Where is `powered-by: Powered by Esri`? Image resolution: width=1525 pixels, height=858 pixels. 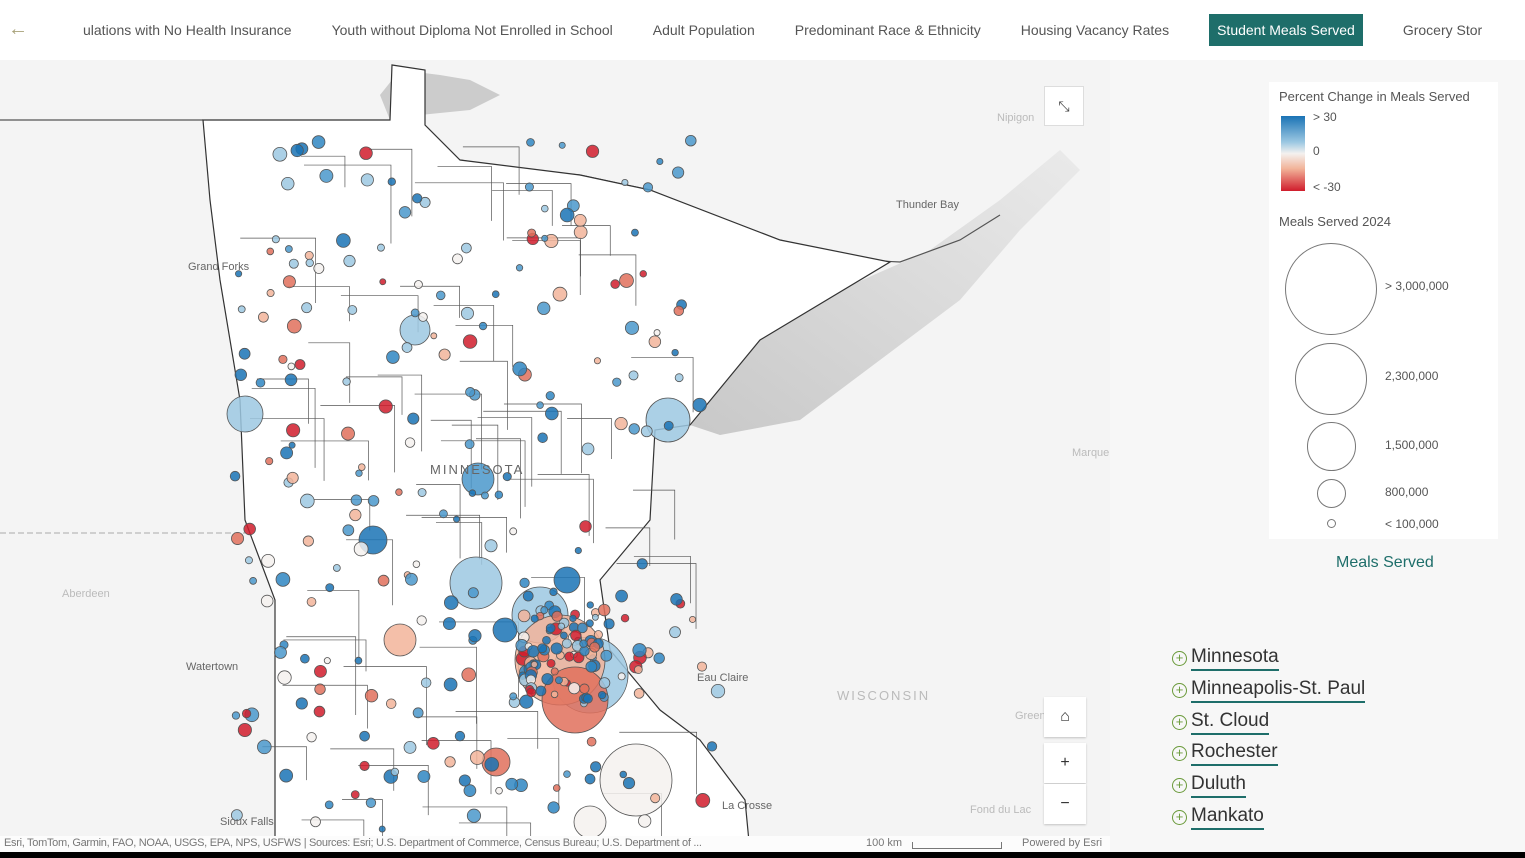 powered-by: Powered by Esri is located at coordinates (1062, 843).